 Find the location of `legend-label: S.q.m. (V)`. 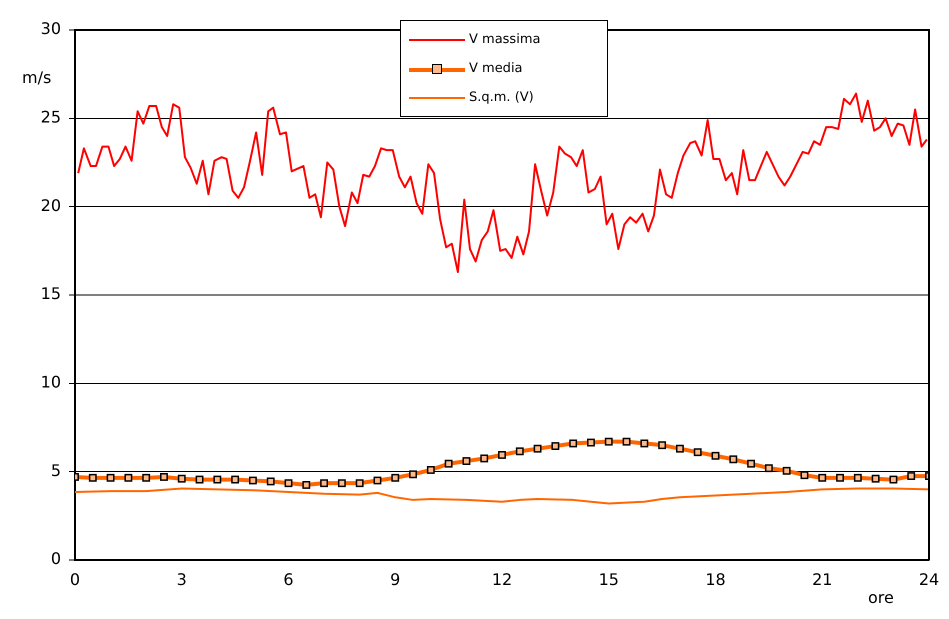

legend-label: S.q.m. (V) is located at coordinates (501, 97).